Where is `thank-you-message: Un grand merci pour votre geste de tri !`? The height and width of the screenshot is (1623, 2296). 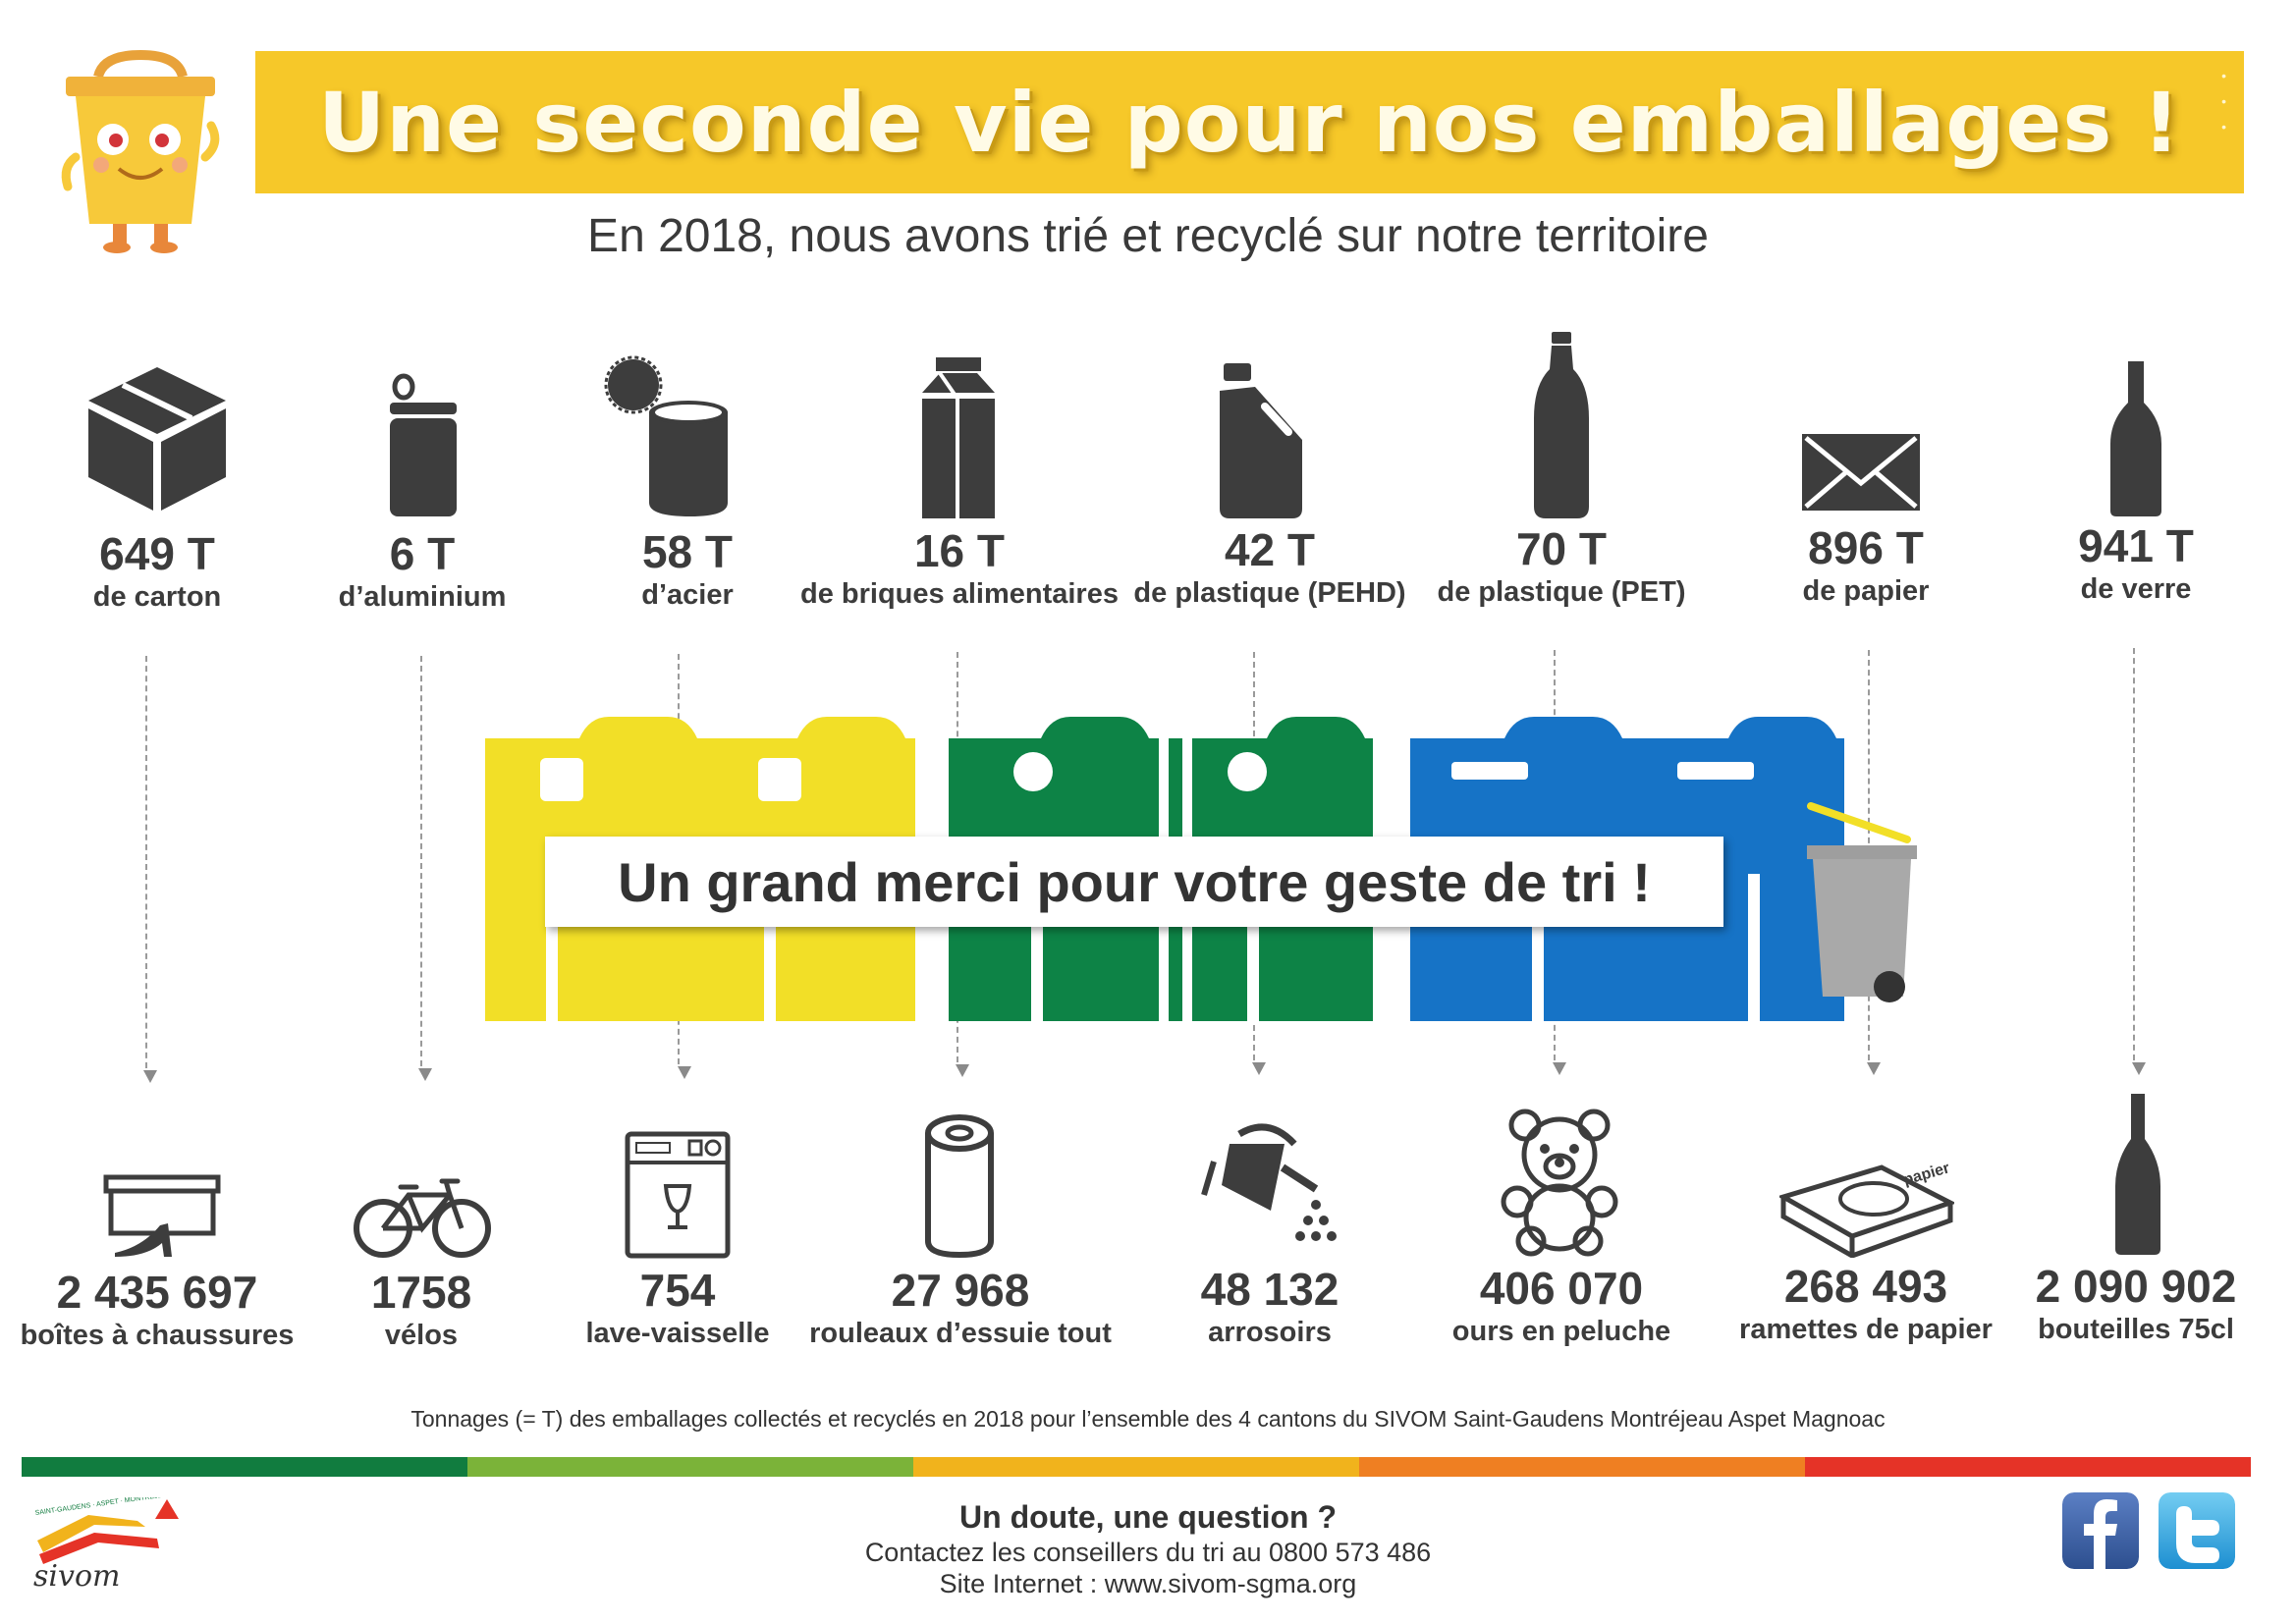
thank-you-message: Un grand merci pour votre geste de tri ! is located at coordinates (1134, 881).